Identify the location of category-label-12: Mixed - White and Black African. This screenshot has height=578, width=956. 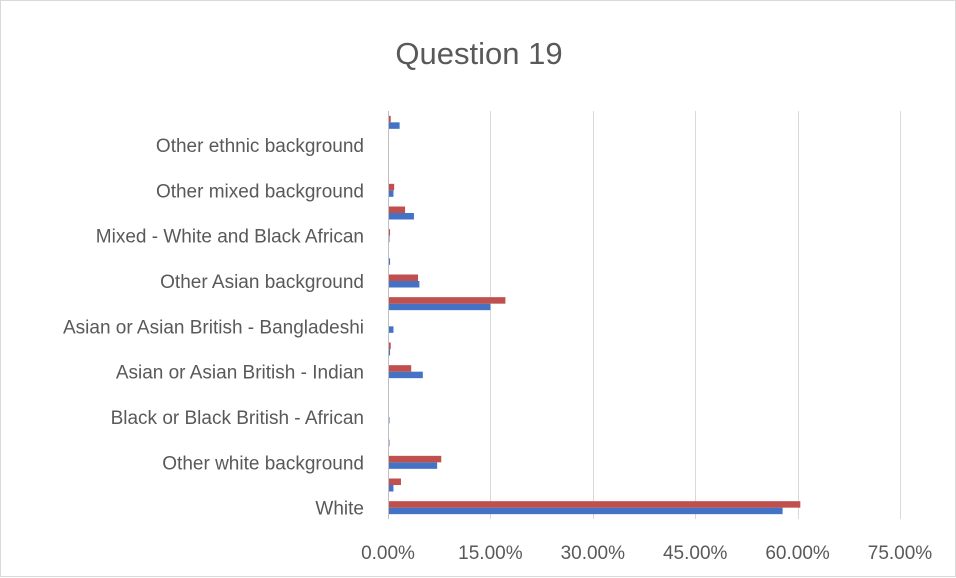
(230, 237).